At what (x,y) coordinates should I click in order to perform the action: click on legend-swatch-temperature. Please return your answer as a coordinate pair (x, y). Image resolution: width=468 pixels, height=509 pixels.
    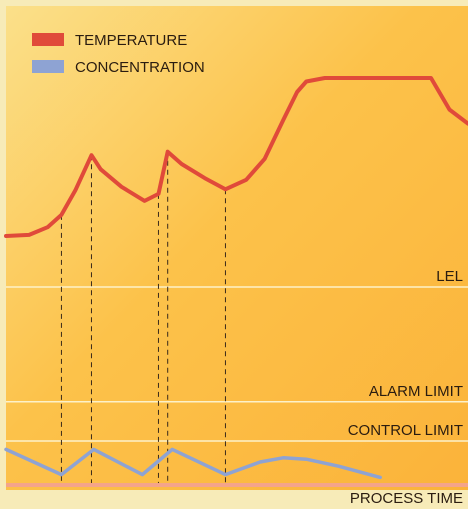
    Looking at the image, I should click on (48, 39).